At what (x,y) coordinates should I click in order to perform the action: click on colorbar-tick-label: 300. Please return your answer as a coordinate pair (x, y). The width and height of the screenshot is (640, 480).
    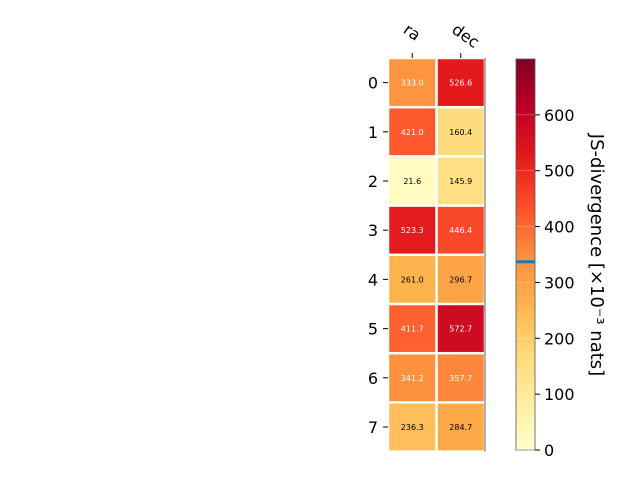
    Looking at the image, I should click on (559, 282).